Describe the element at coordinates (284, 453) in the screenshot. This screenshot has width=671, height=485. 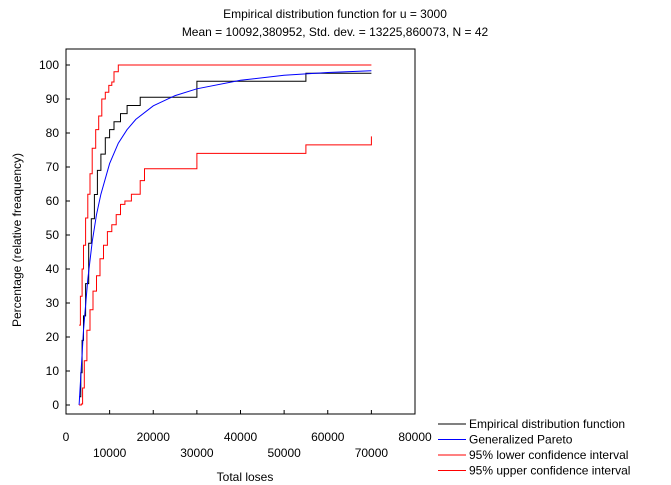
I see `x-tick-label: 50000` at that location.